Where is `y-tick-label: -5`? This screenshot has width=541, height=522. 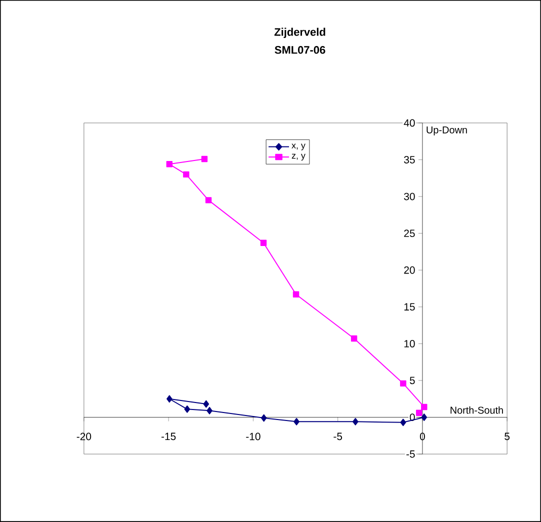 y-tick-label: -5 is located at coordinates (410, 454).